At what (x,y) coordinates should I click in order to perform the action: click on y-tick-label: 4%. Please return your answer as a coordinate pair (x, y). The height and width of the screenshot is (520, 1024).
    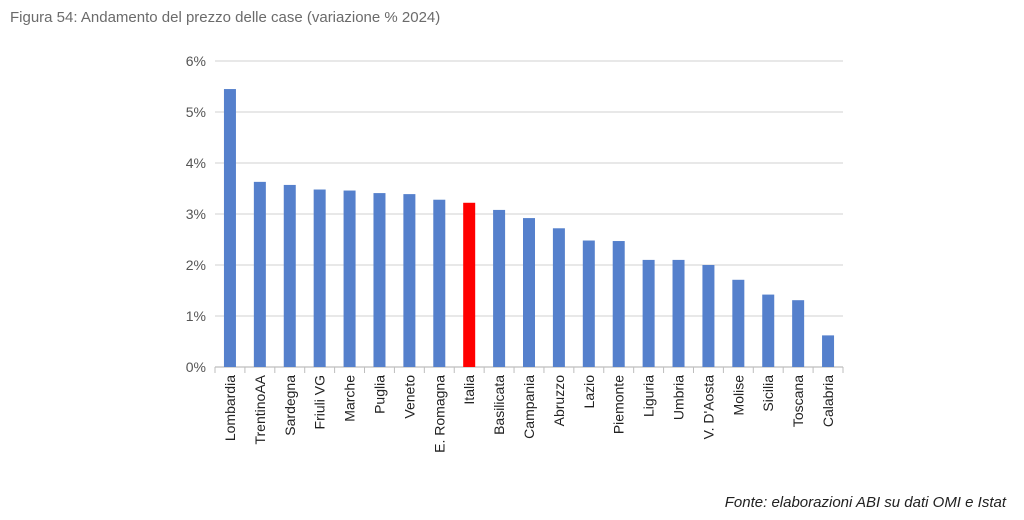
    Looking at the image, I should click on (196, 163).